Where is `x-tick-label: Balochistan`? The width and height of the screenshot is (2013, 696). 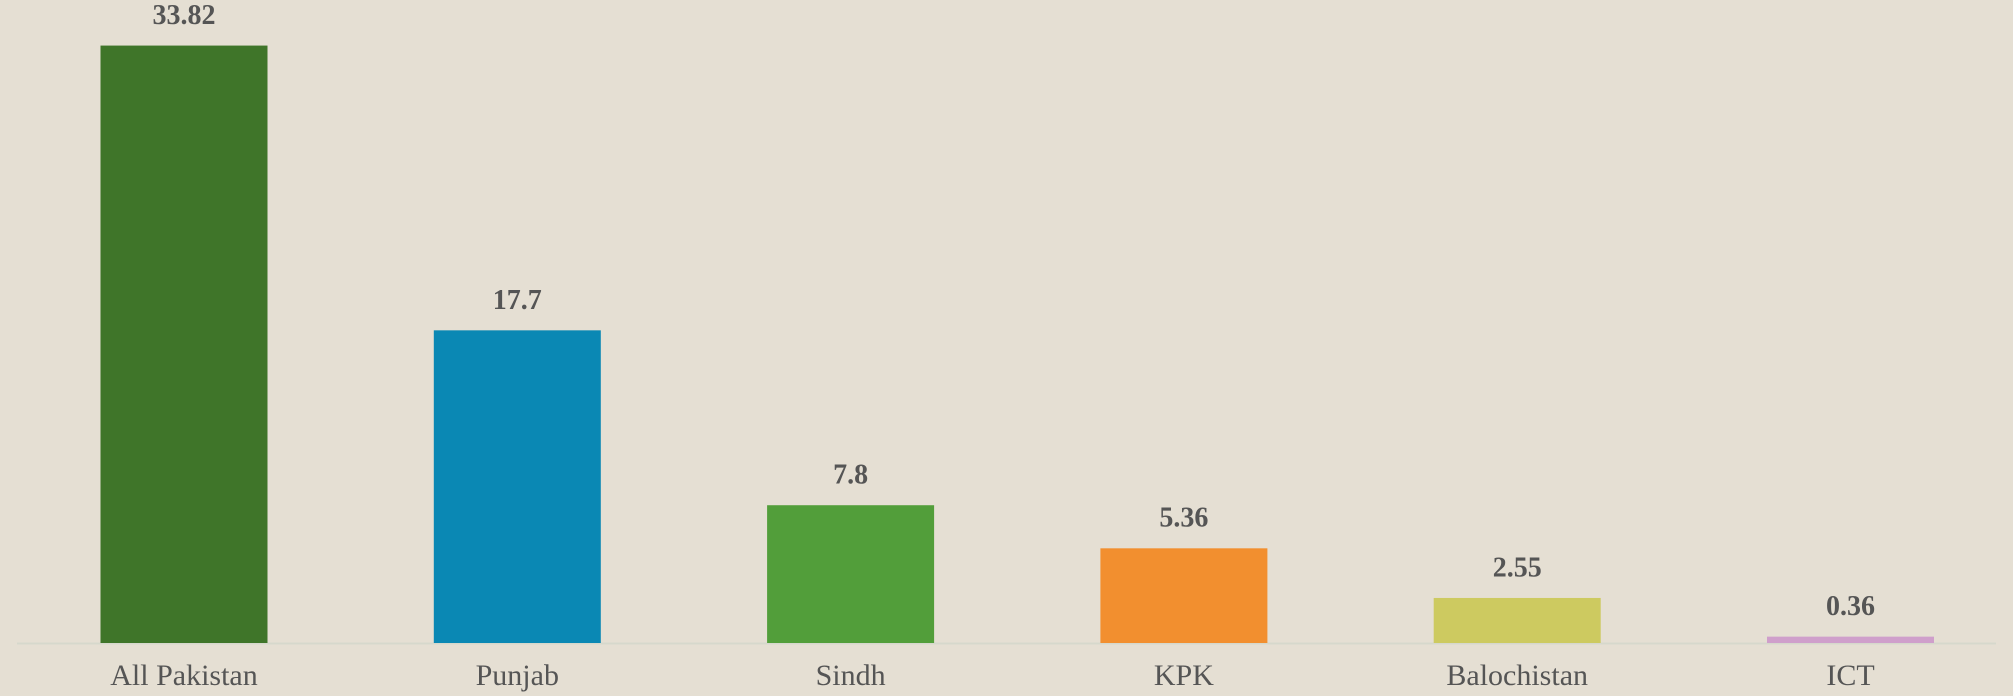 x-tick-label: Balochistan is located at coordinates (1517, 675).